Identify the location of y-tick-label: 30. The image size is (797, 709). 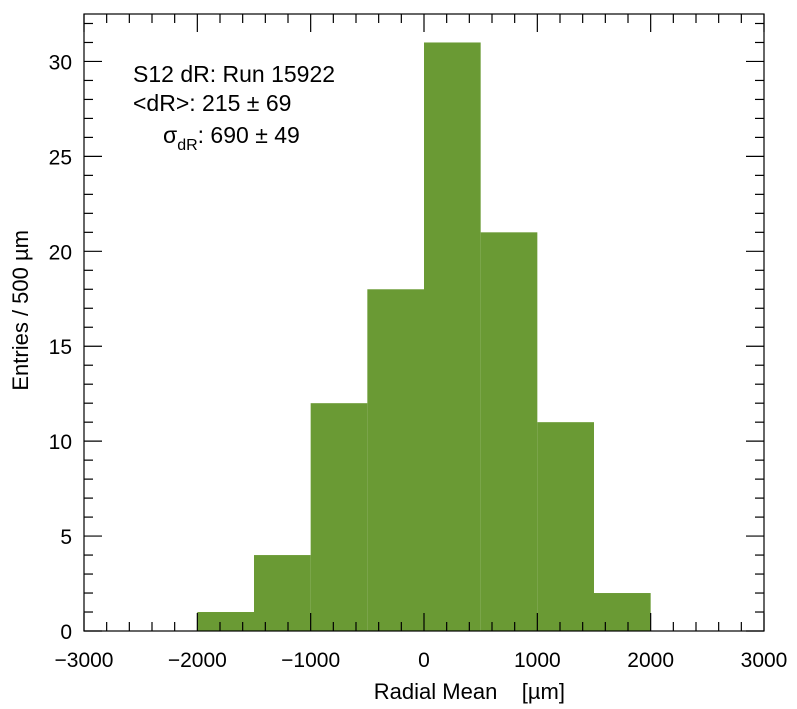
(60, 62).